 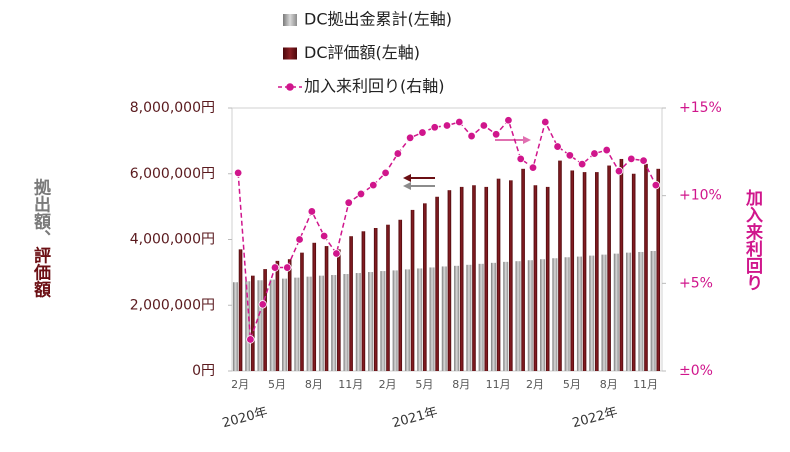 What do you see at coordinates (172, 108) in the screenshot?
I see `y-tick-label: 8,000,000円` at bounding box center [172, 108].